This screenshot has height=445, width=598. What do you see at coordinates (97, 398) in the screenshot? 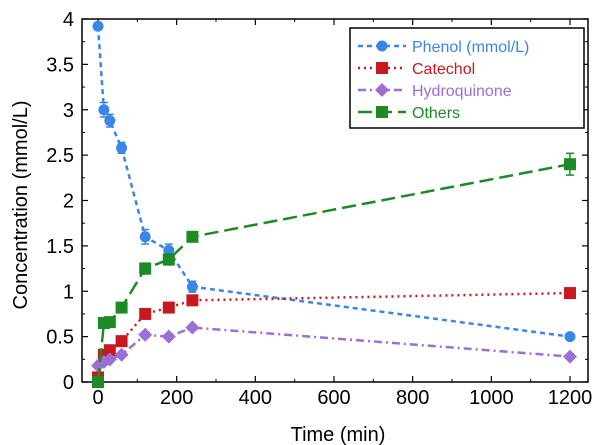
I see `x-tick-label: 0` at bounding box center [97, 398].